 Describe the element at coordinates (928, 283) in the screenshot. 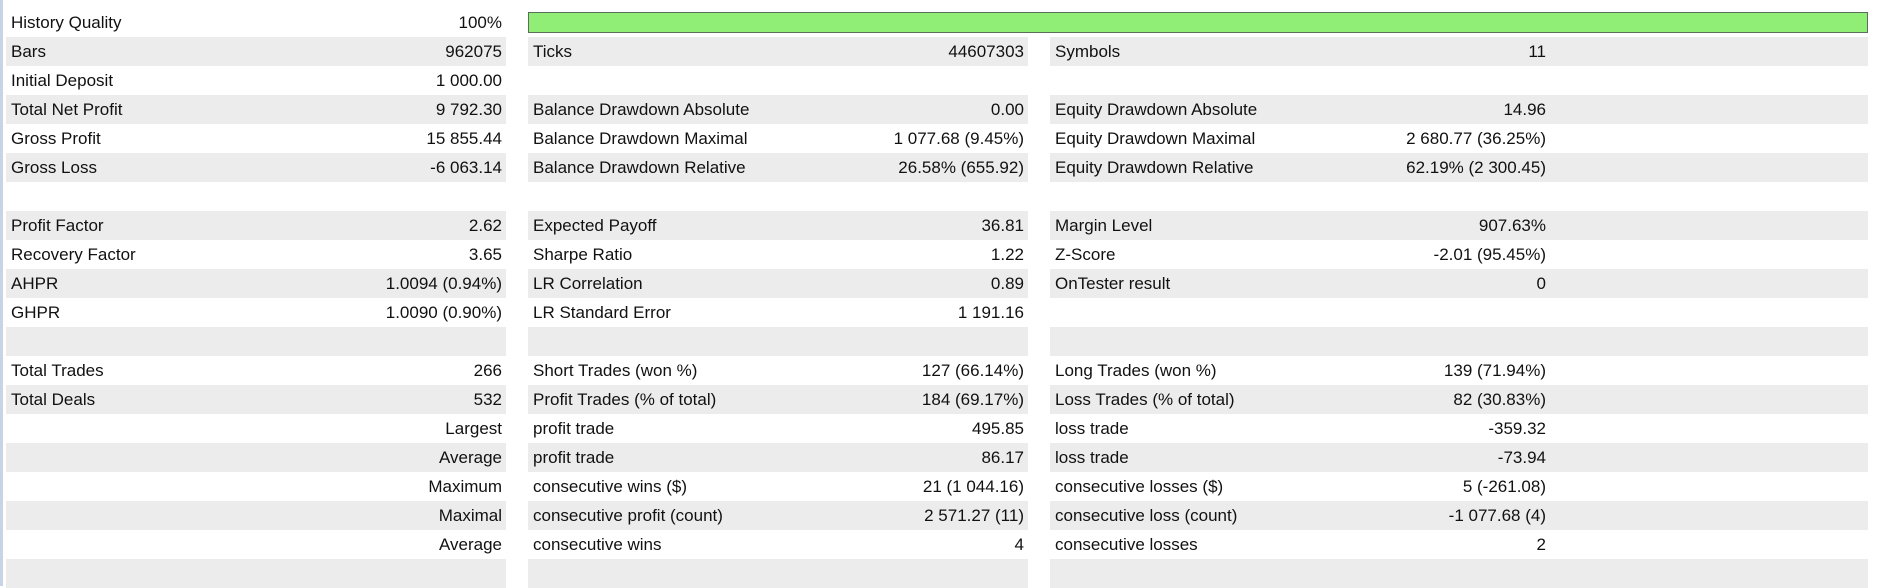

I see `metric-value: 0.89` at that location.